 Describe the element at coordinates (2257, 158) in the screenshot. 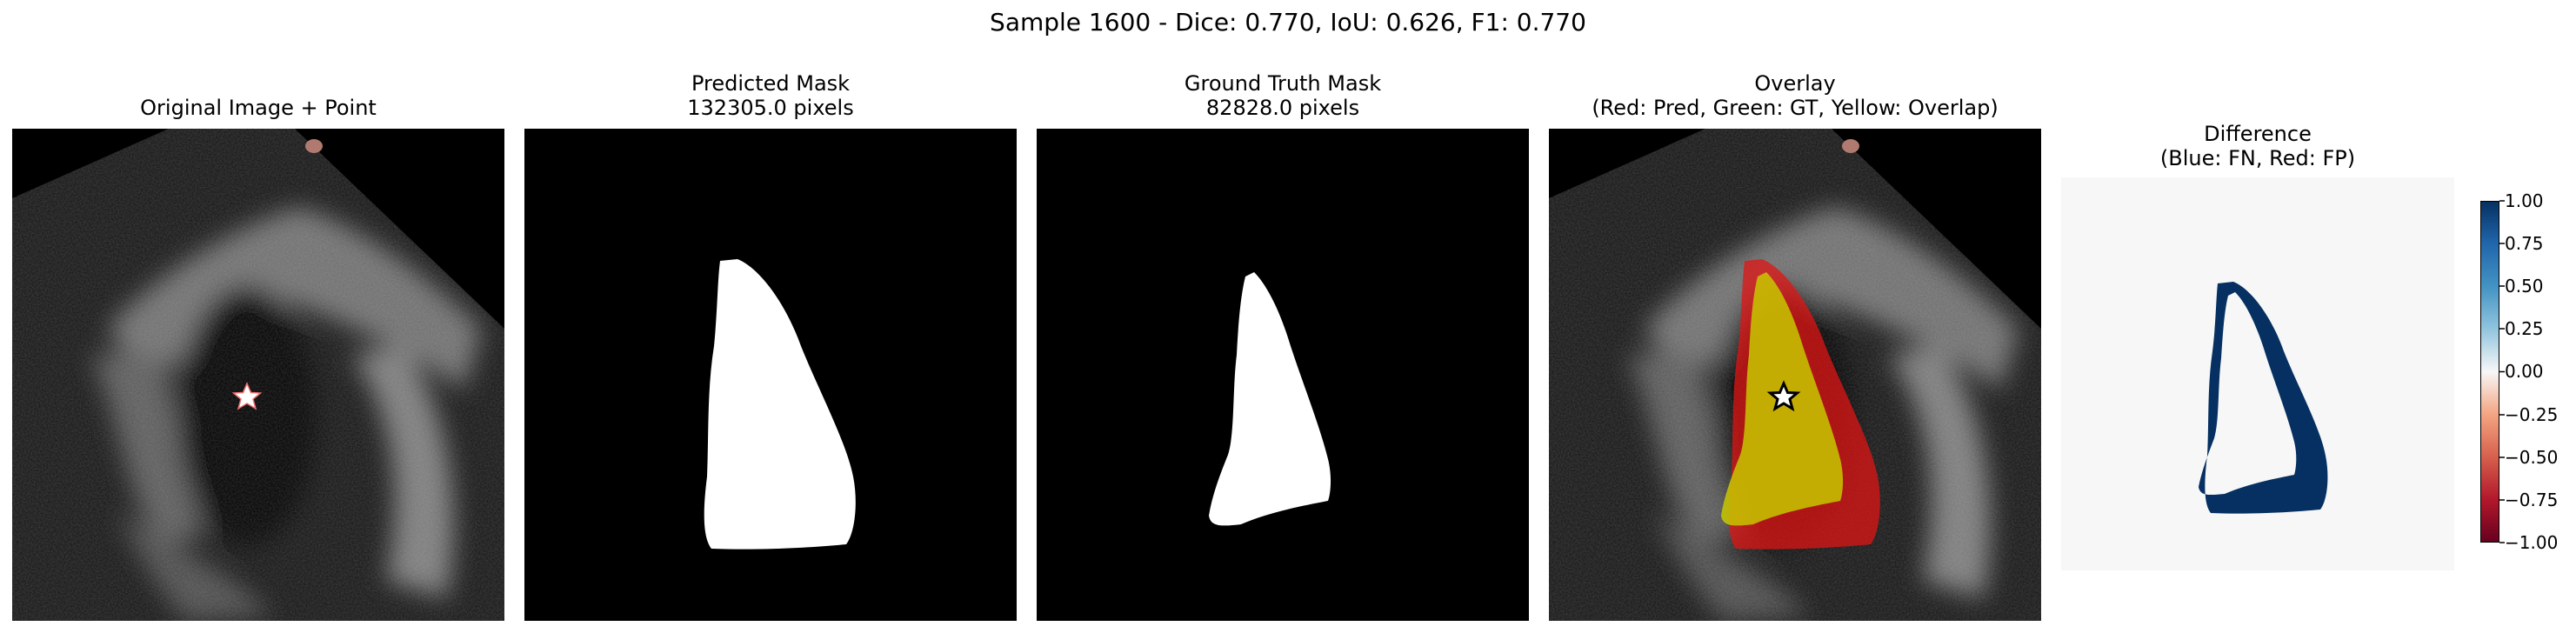

I see `panel-title-line: (Blue: FN, Red: FP)` at that location.